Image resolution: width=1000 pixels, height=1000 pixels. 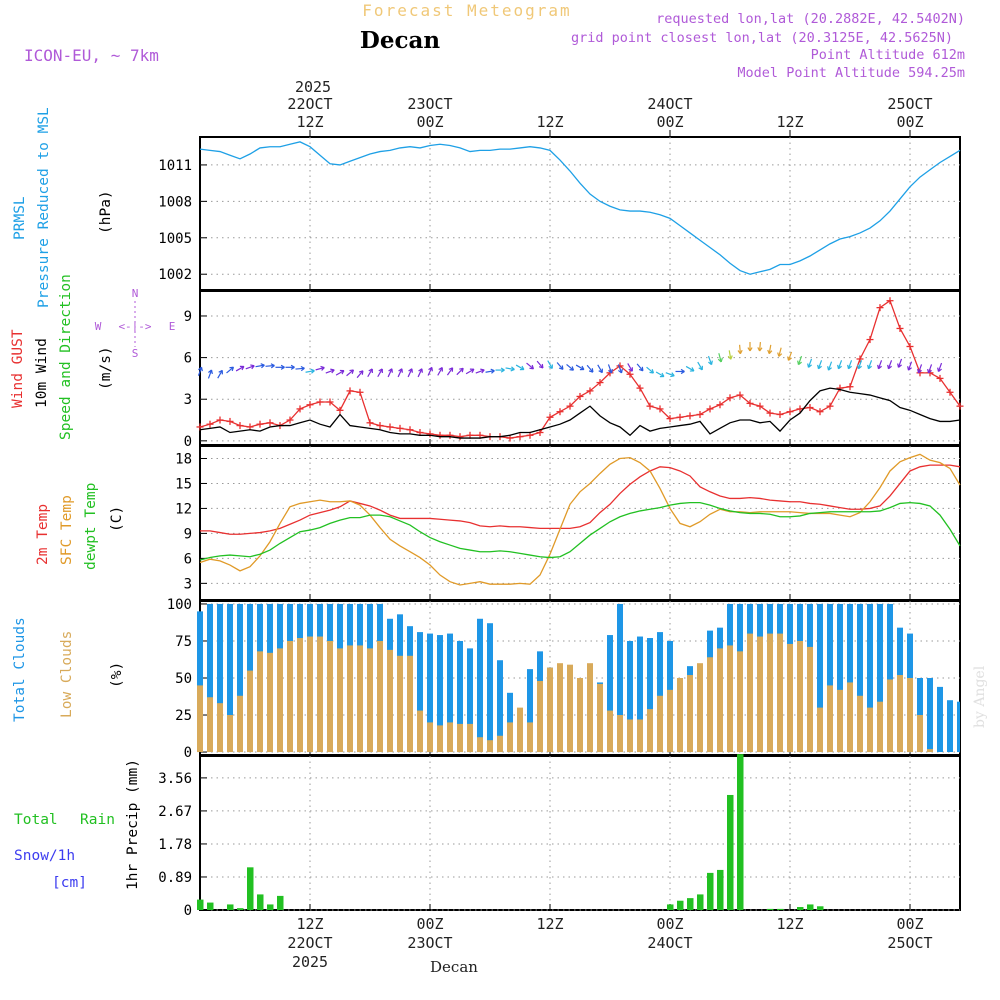 I want to click on series-line-2m-temp, so click(x=580, y=499).